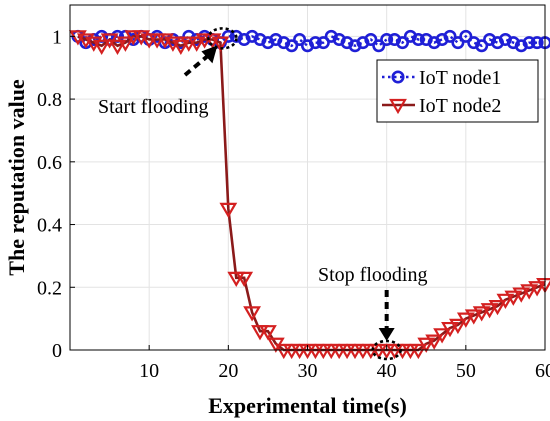 This screenshot has height=421, width=550. Describe the element at coordinates (49, 226) in the screenshot. I see `y-tick-label: 0.4` at that location.